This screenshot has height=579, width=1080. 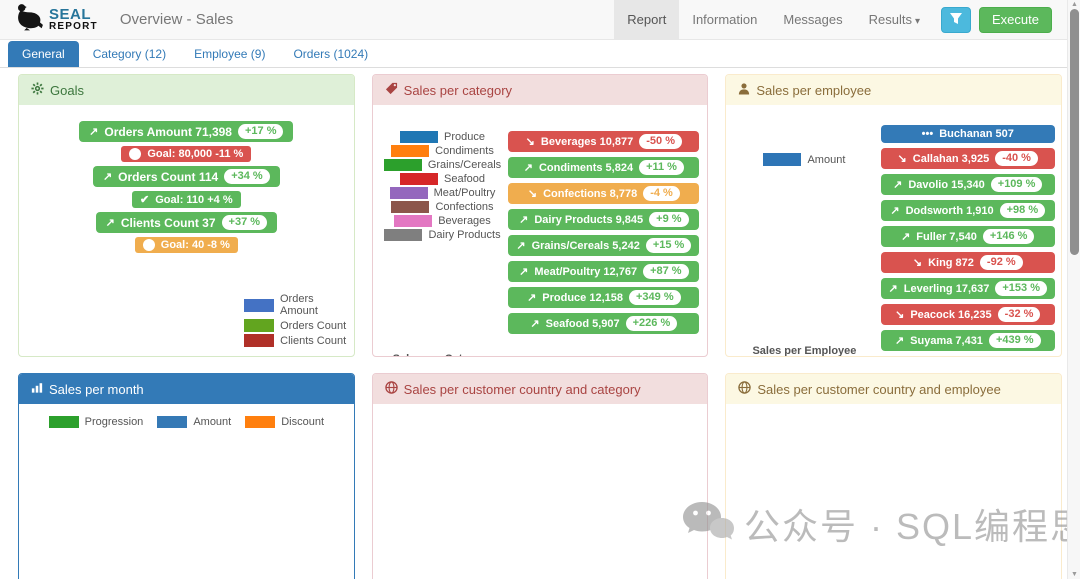 I want to click on legend-label: Dairy Products, so click(x=464, y=235).